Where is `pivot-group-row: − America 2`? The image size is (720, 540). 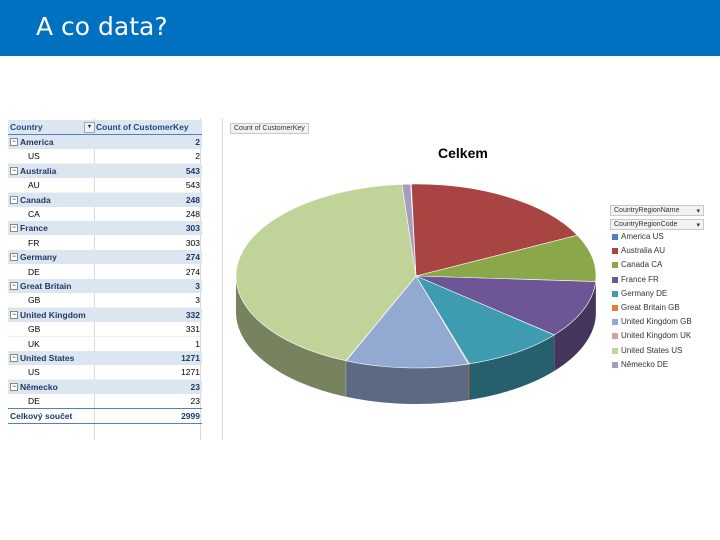 pivot-group-row: − America 2 is located at coordinates (105, 142).